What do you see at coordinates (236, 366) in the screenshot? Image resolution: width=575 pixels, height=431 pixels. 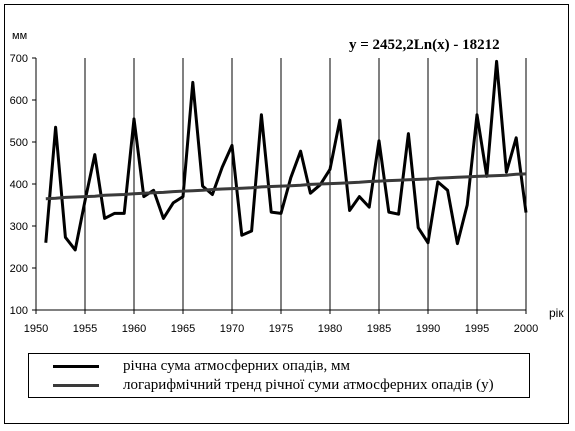 I see `legend-label-precipitation: річна сума атмосферних опадів, мм` at bounding box center [236, 366].